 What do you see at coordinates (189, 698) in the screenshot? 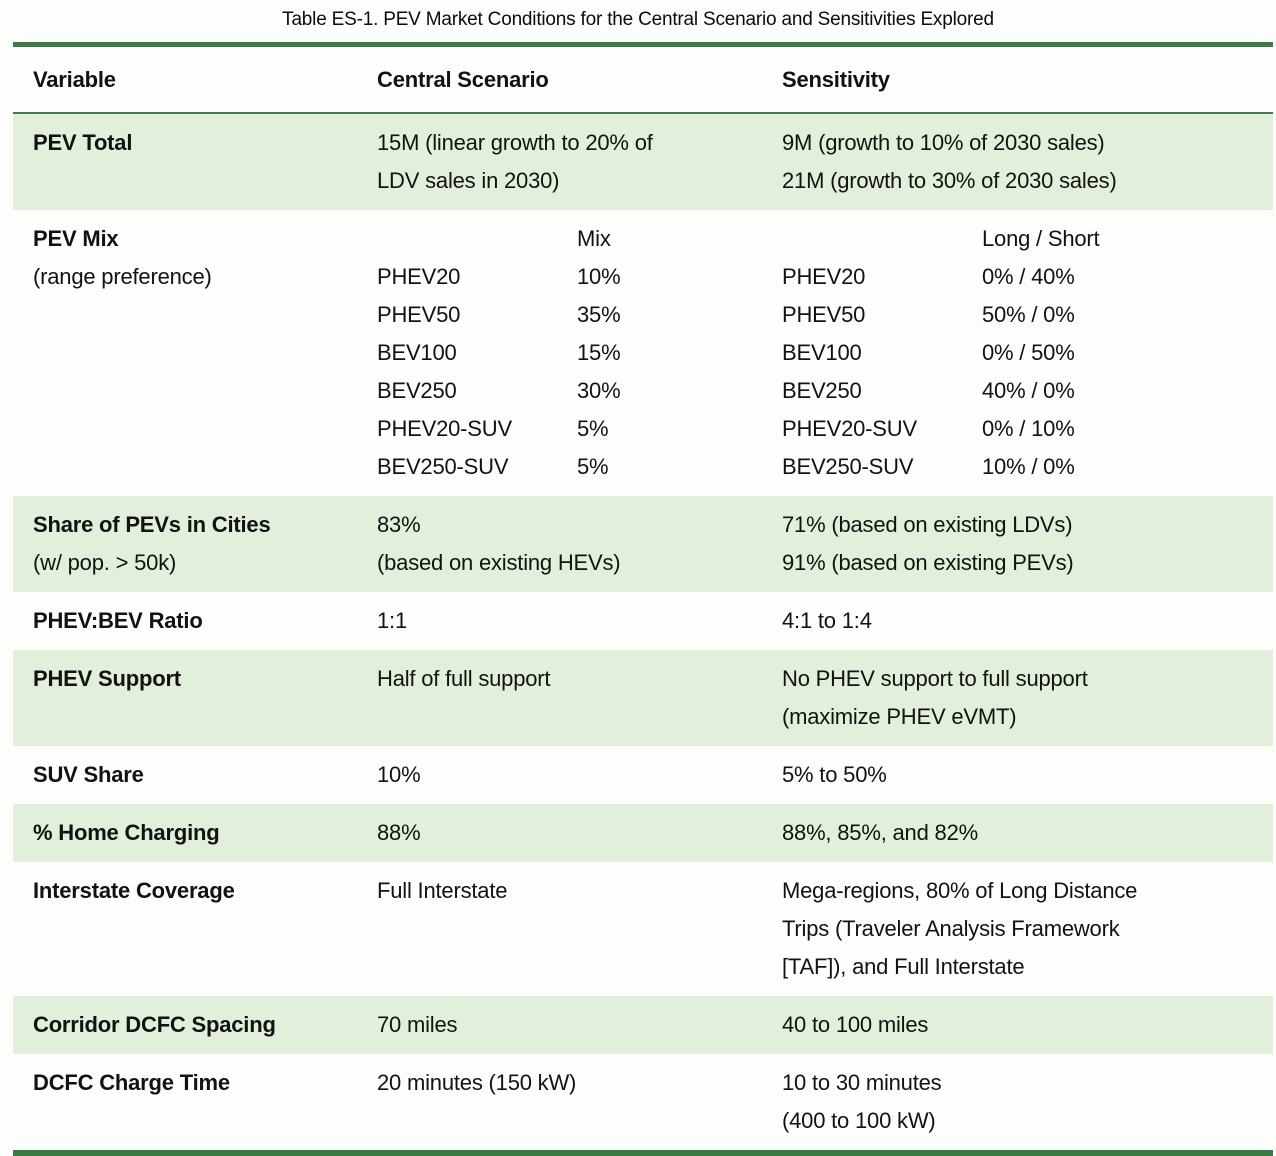
I see `cell-variable: PHEV Support` at bounding box center [189, 698].